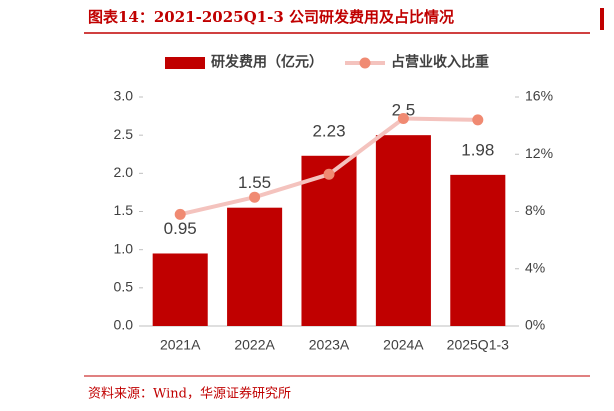 The image size is (614, 411). Describe the element at coordinates (403, 345) in the screenshot. I see `x-tick-label: 2024A` at that location.